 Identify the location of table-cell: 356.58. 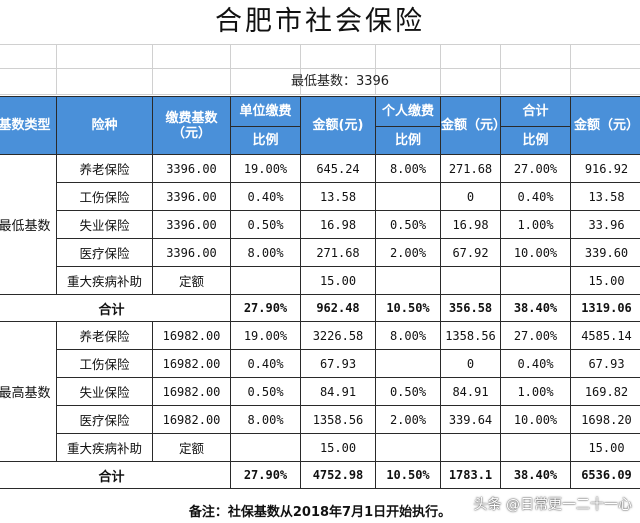
(470, 308).